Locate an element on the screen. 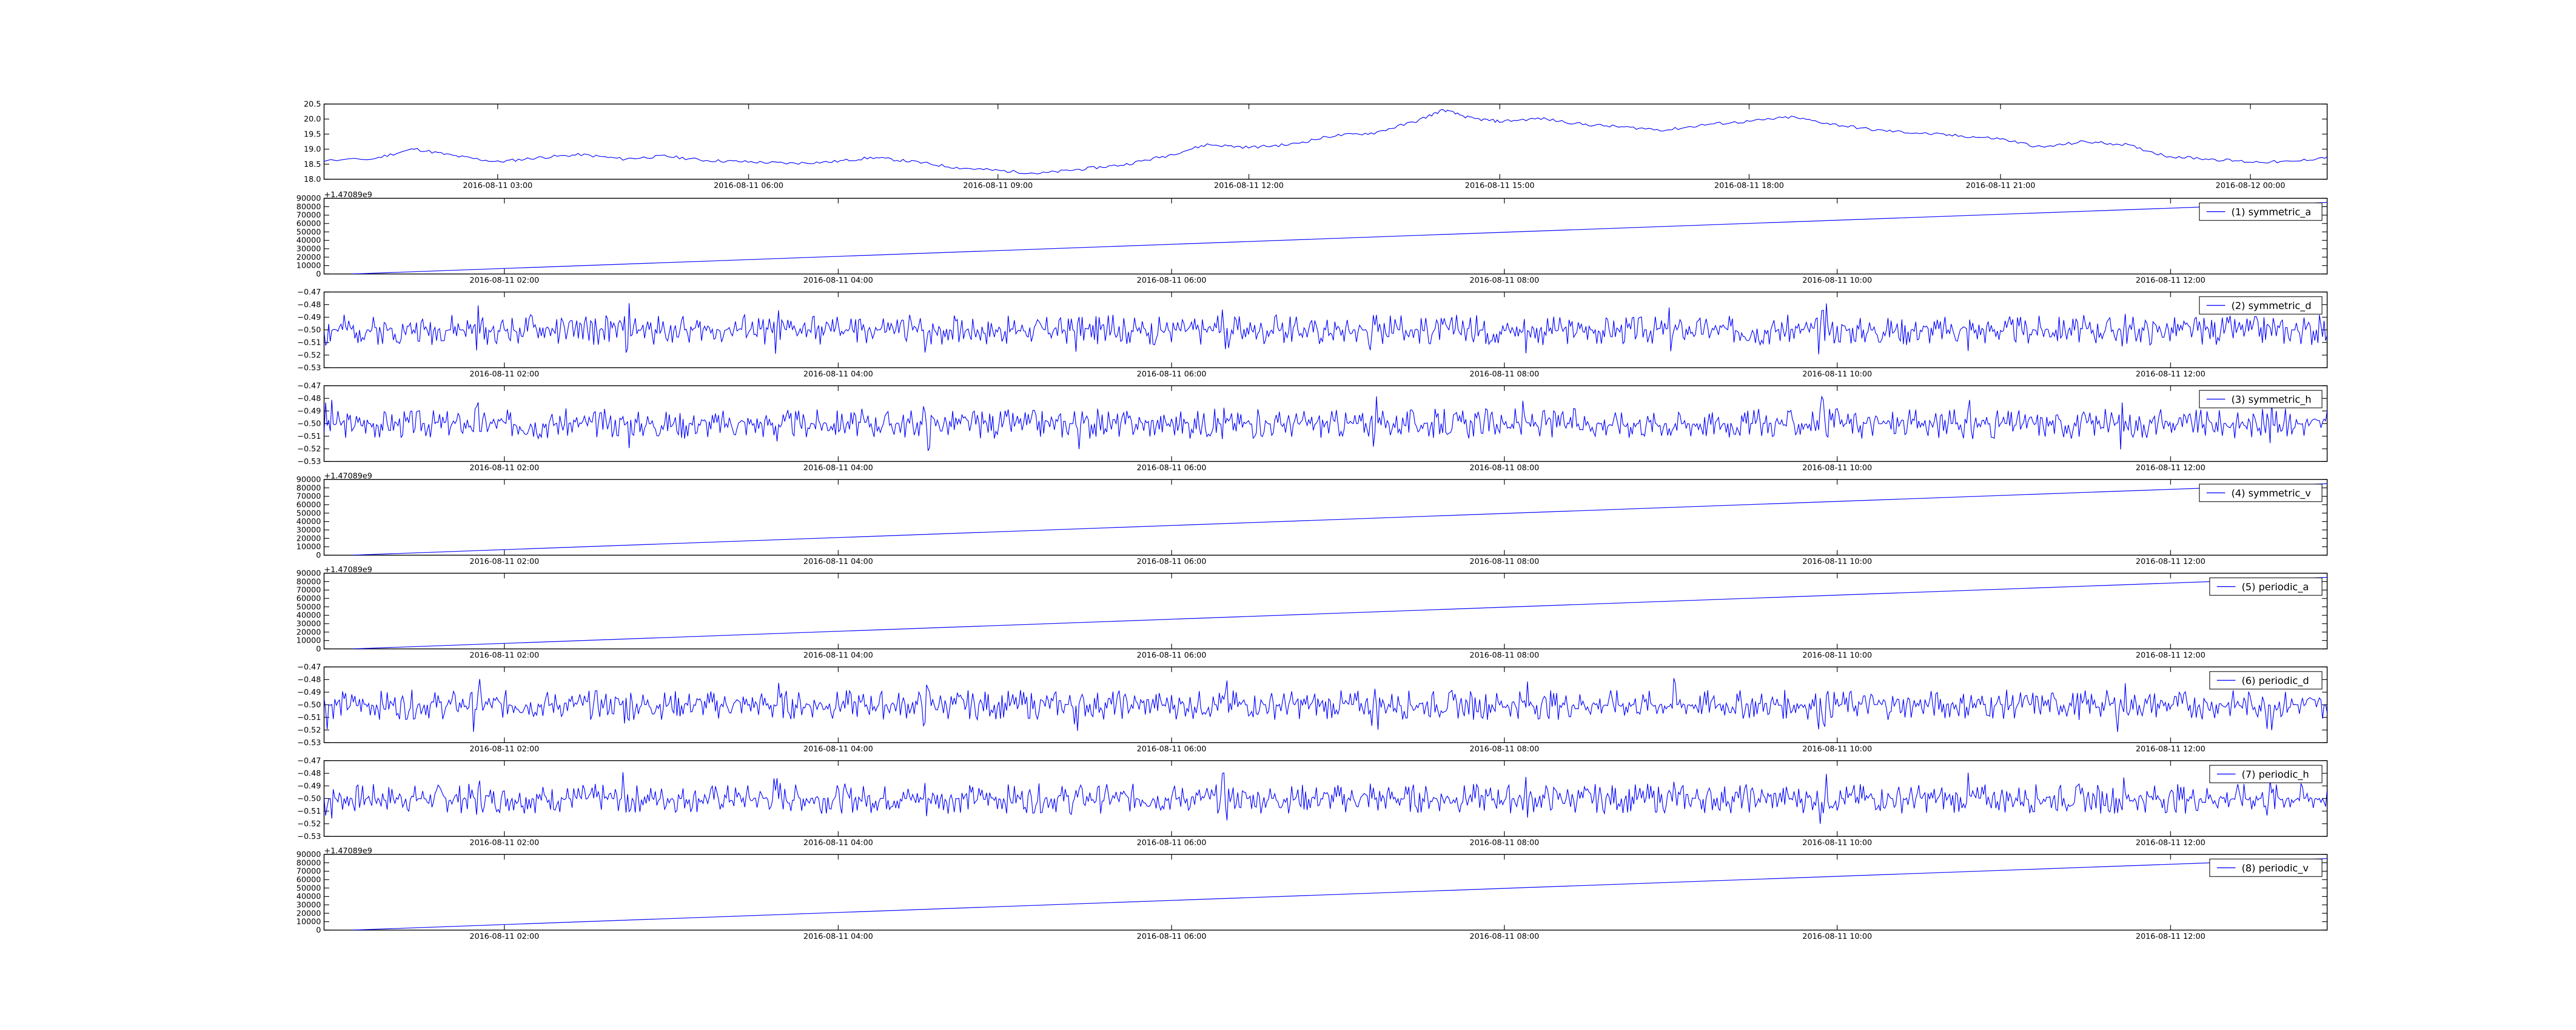  x-tick-label: 2016-08-11 09:00 is located at coordinates (998, 185).